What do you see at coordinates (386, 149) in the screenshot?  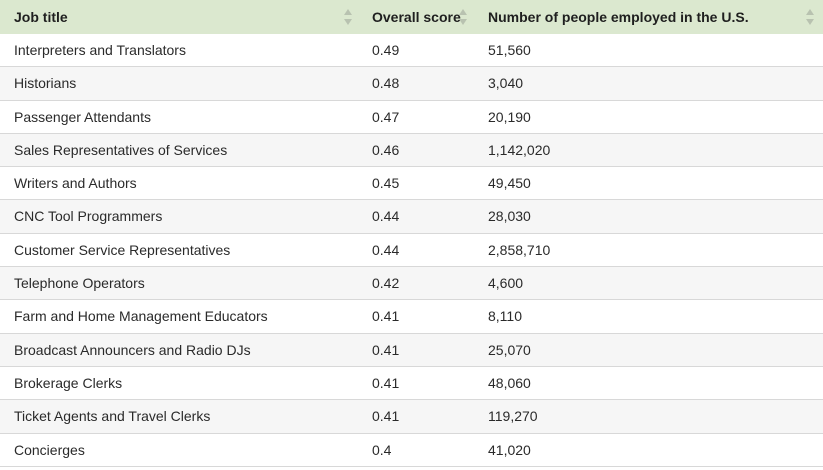 I see `cell-overall-score: 0.46` at bounding box center [386, 149].